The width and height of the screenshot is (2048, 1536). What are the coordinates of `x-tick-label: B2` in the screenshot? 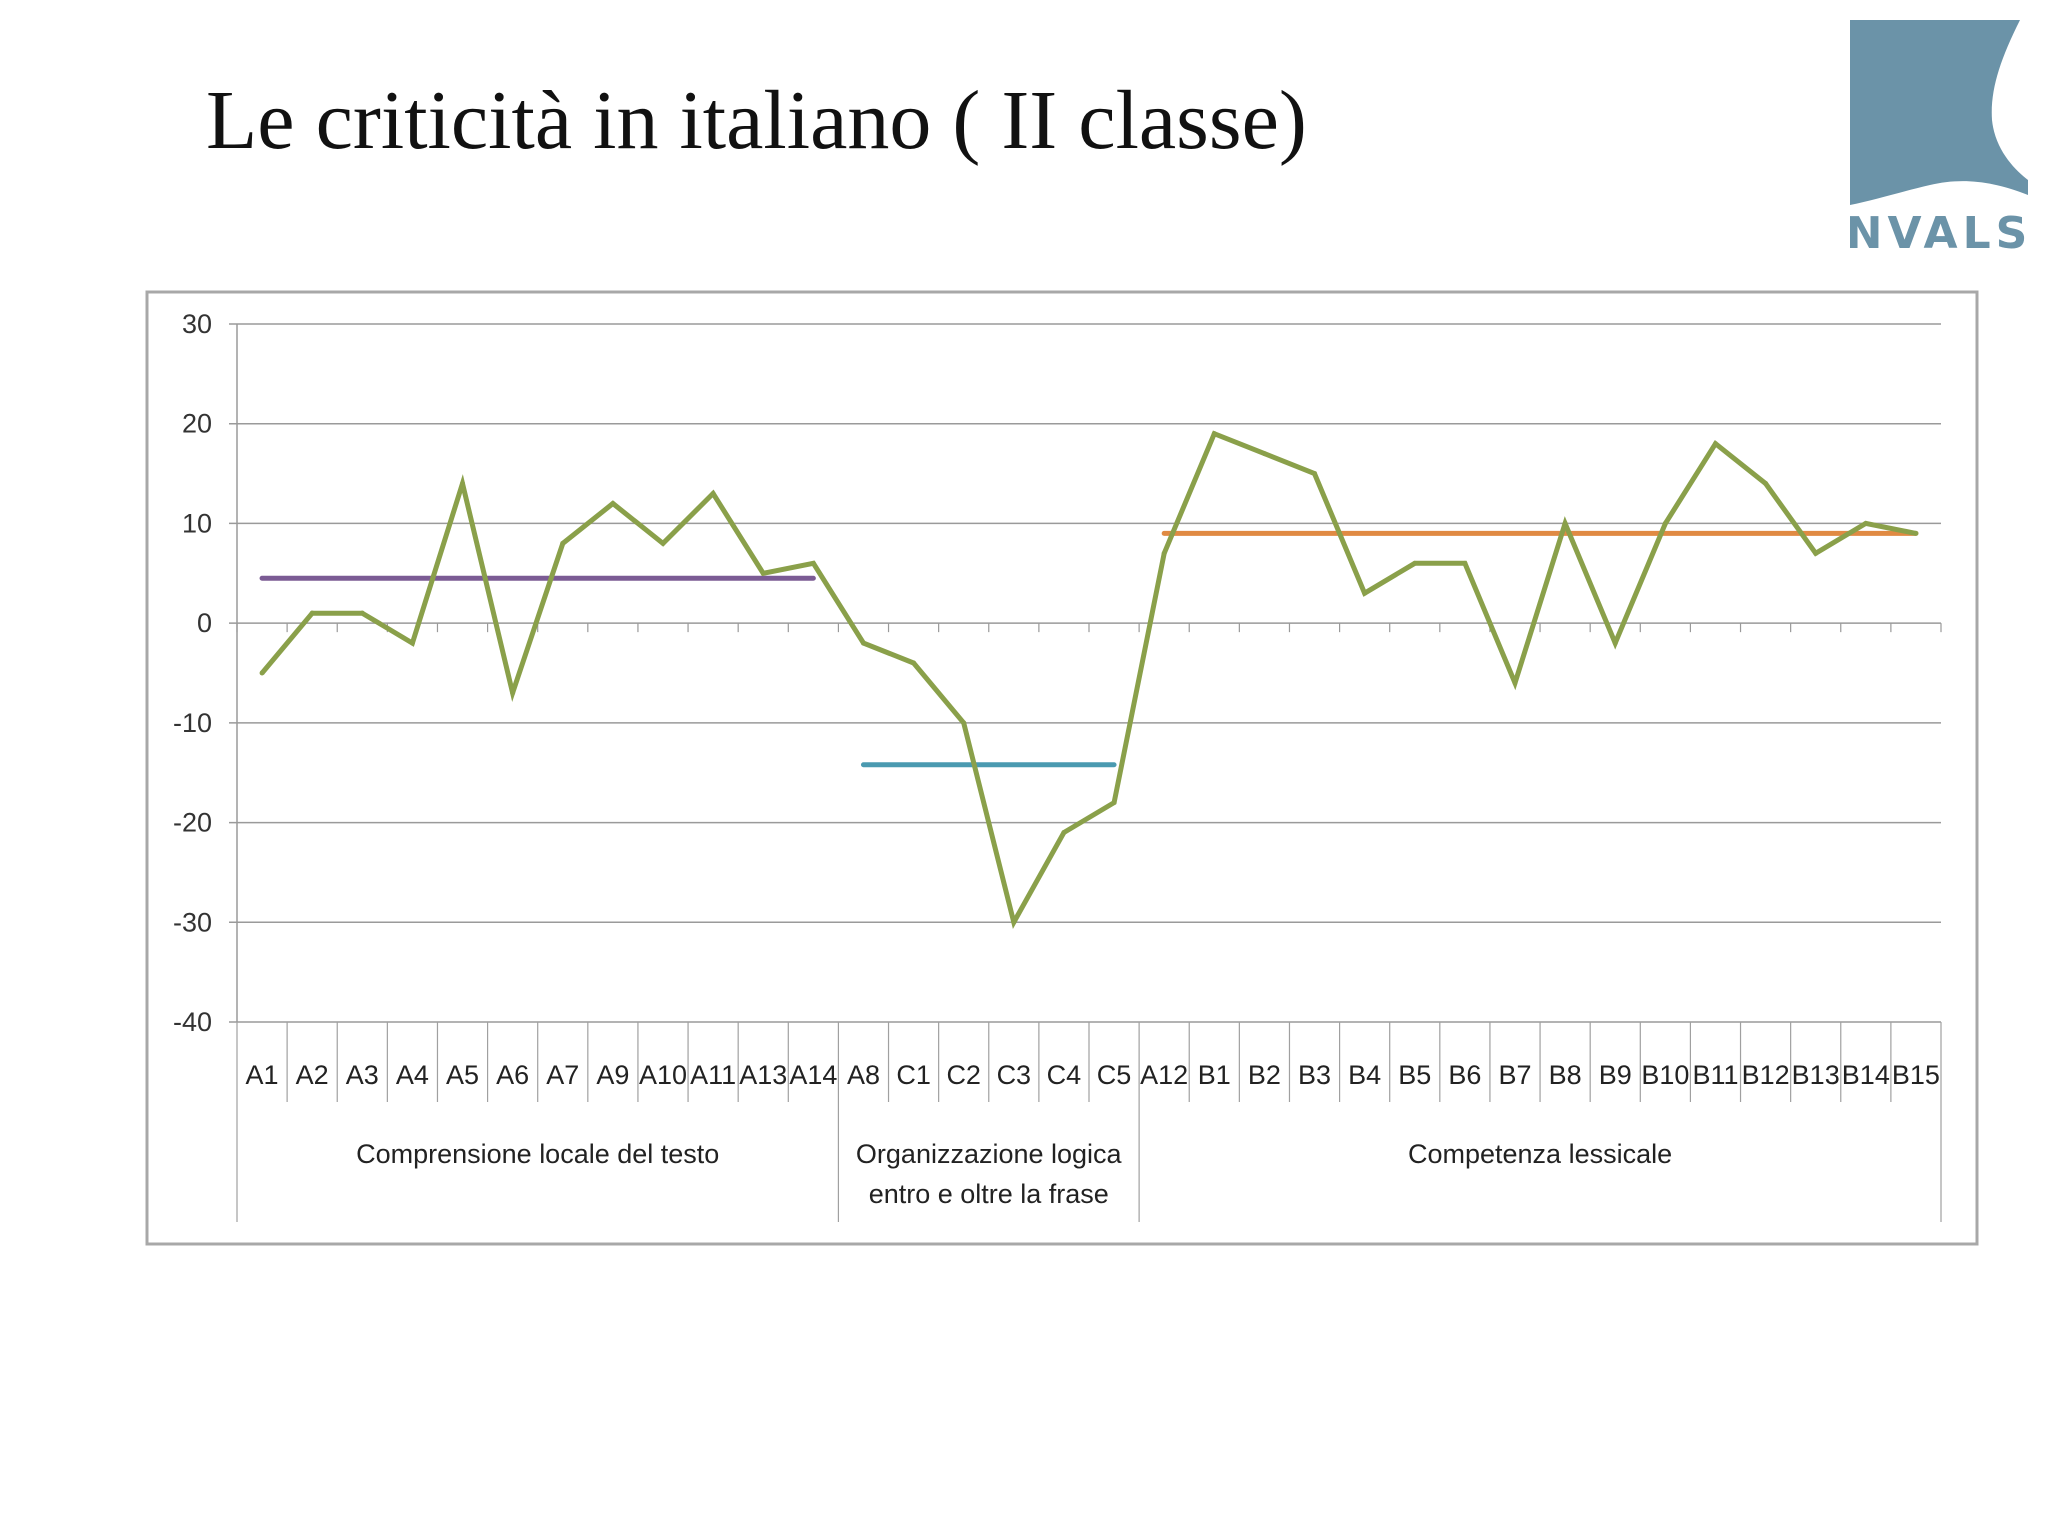 It's located at (1264, 1075).